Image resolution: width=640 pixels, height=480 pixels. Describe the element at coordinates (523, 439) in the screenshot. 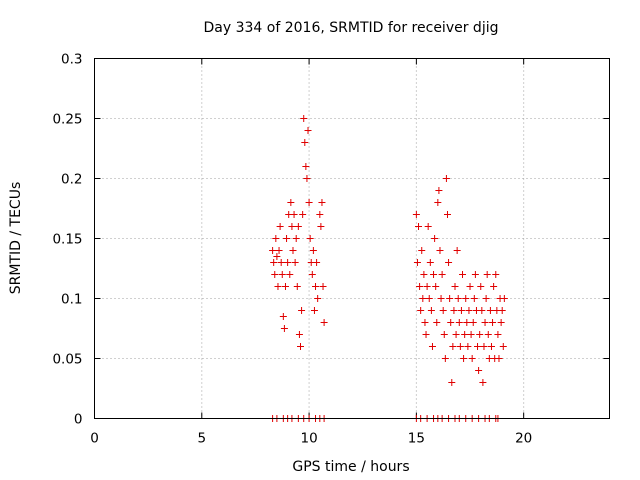

I see `x-tick-label: 20` at that location.